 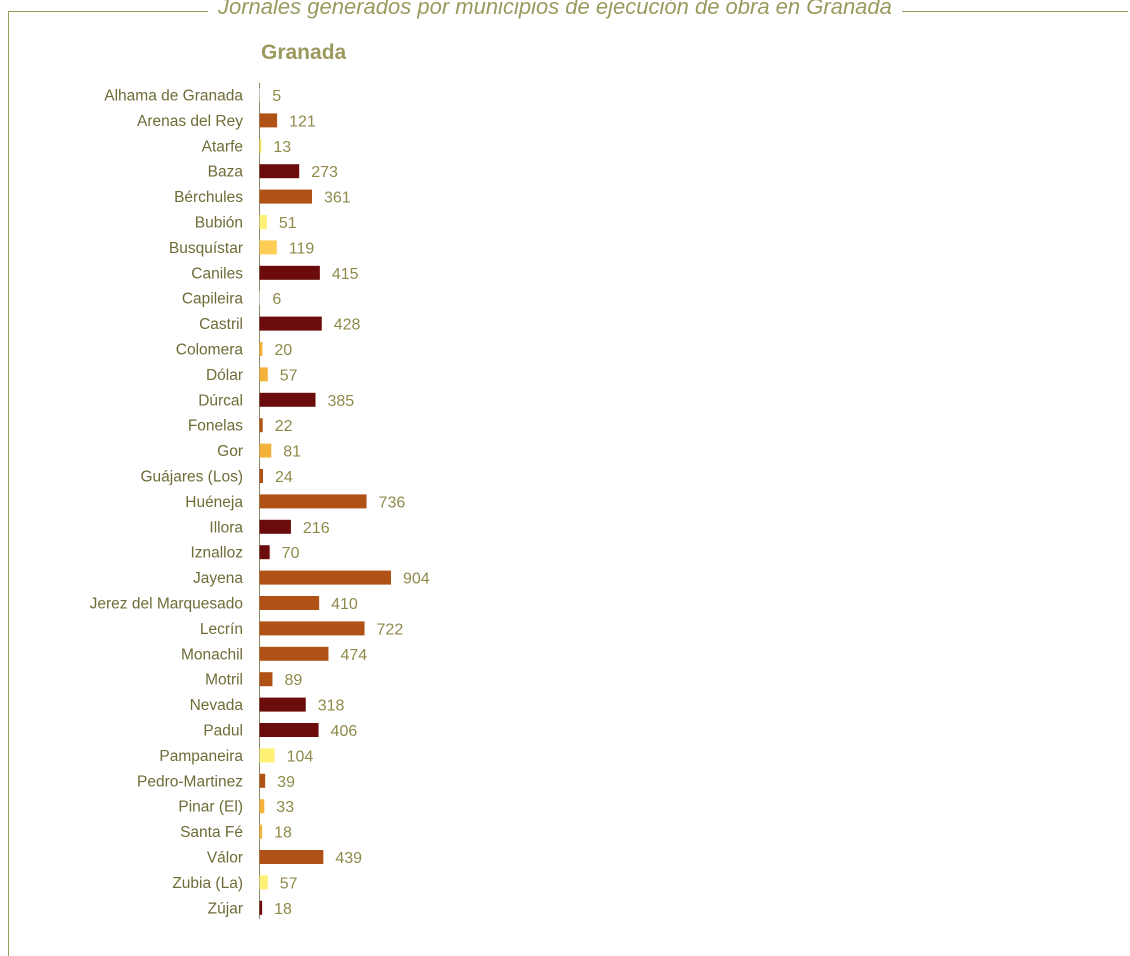 What do you see at coordinates (224, 680) in the screenshot?
I see `category-label: Motril` at bounding box center [224, 680].